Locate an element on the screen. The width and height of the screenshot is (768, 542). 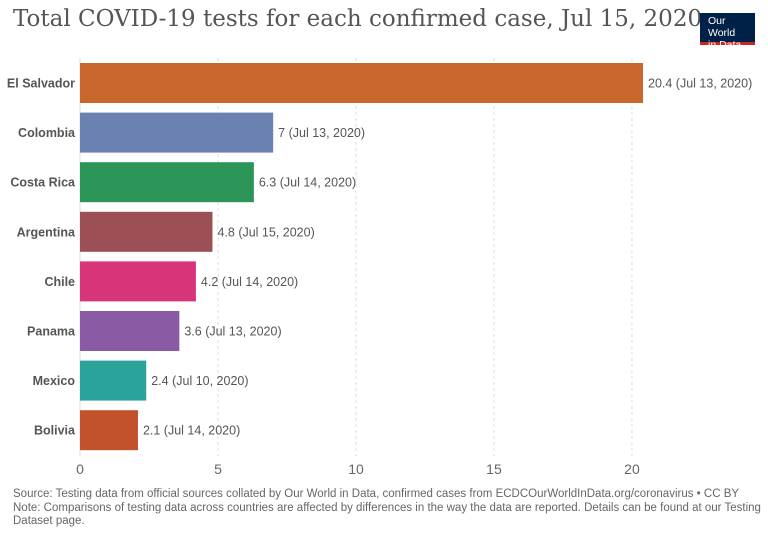
value-label: 6.3 (Jul 14, 2020) is located at coordinates (307, 183).